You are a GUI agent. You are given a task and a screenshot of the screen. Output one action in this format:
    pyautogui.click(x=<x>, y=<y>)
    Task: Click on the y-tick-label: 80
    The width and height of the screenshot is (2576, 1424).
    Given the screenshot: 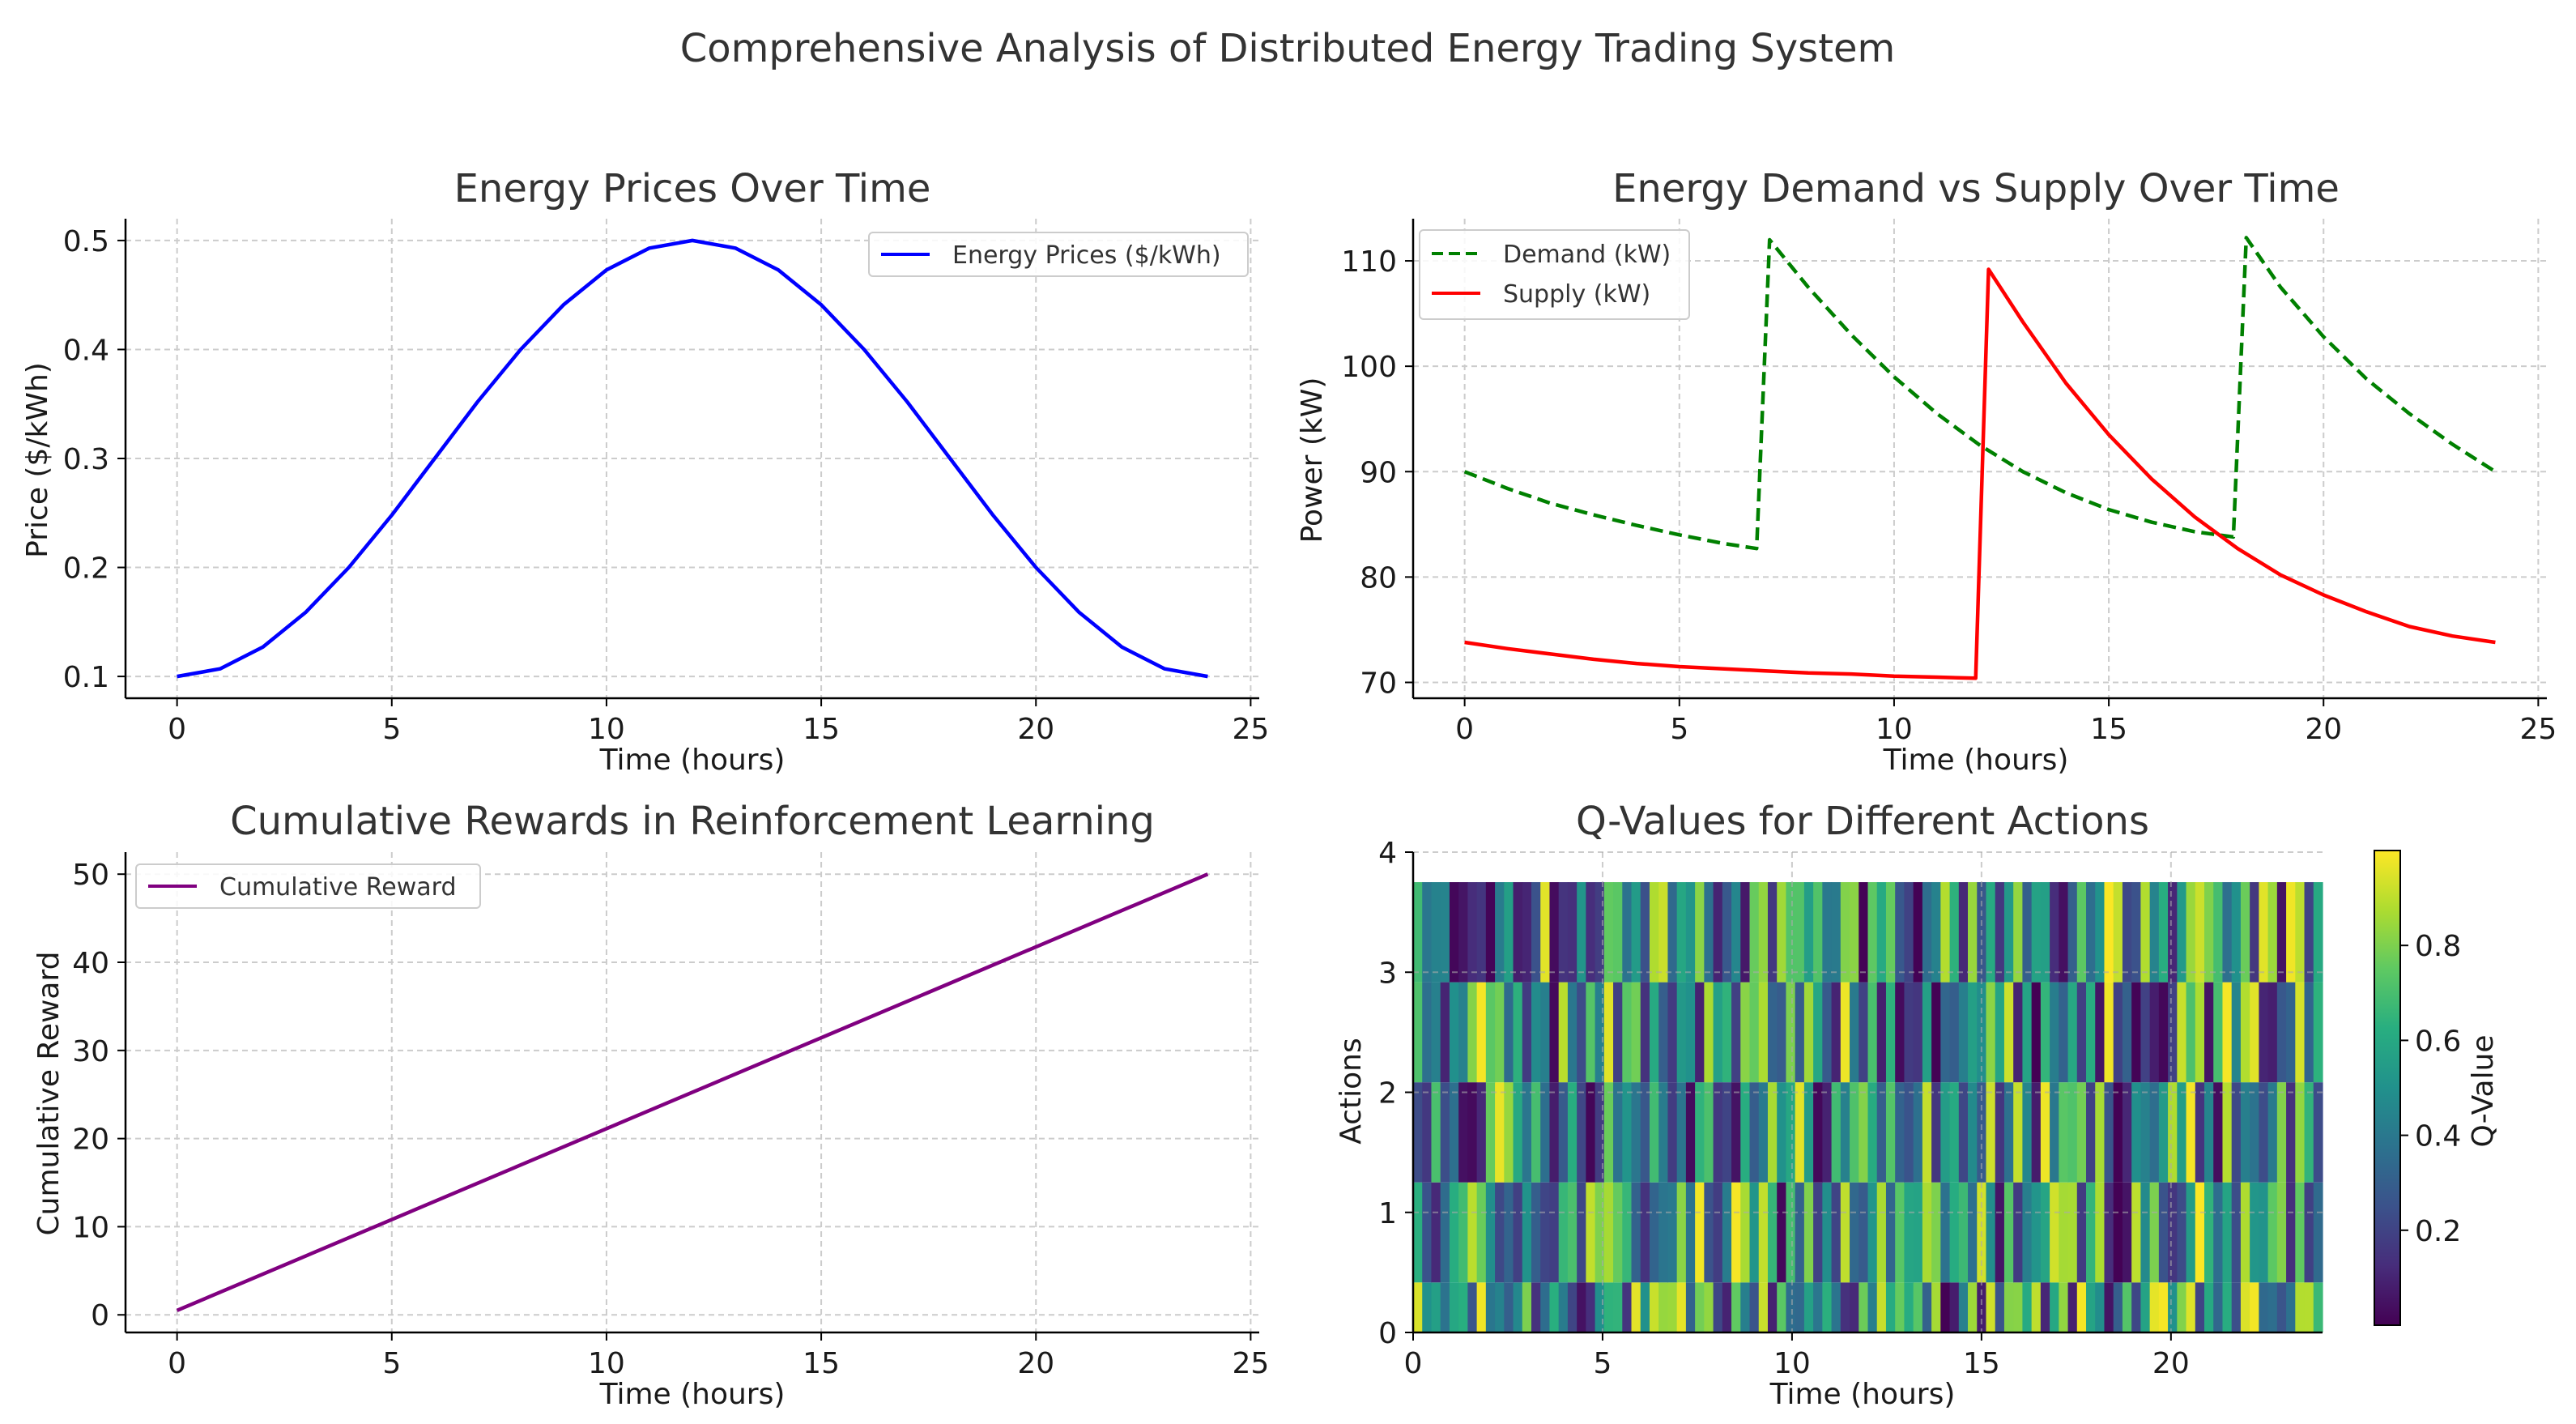 What is the action you would take?
    pyautogui.click(x=1378, y=578)
    